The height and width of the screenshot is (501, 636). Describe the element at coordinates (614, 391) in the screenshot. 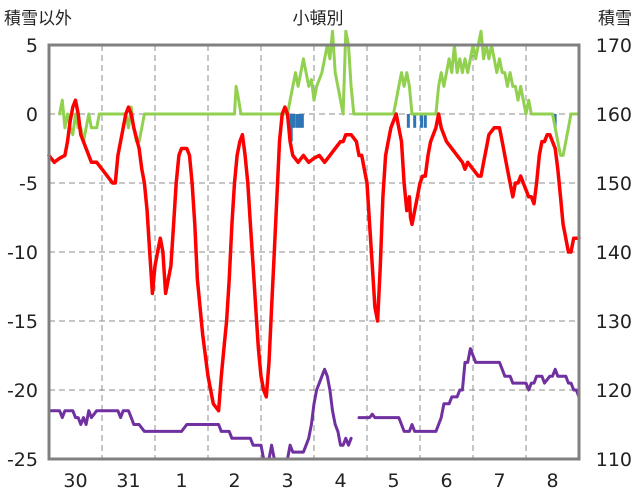

I see `y-right-tick-label: 120` at that location.